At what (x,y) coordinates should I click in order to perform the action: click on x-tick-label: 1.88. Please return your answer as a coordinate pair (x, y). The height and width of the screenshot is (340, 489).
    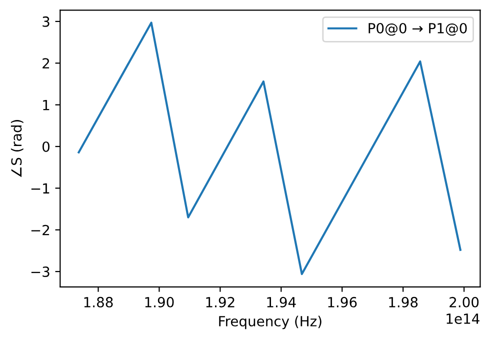
    Looking at the image, I should click on (98, 302).